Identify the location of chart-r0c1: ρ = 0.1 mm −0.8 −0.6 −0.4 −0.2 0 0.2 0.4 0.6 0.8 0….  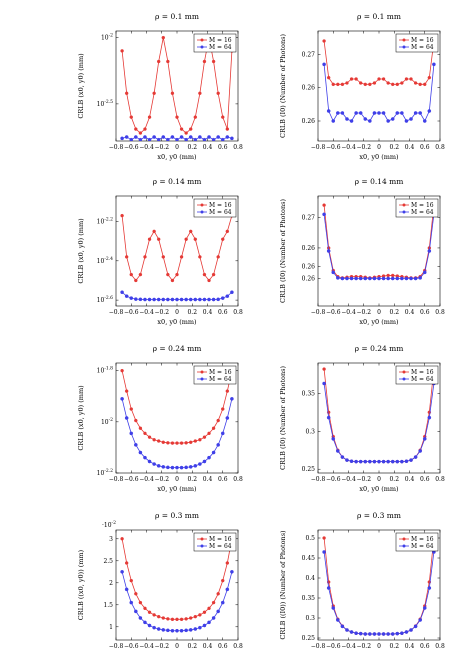
(362, 86).